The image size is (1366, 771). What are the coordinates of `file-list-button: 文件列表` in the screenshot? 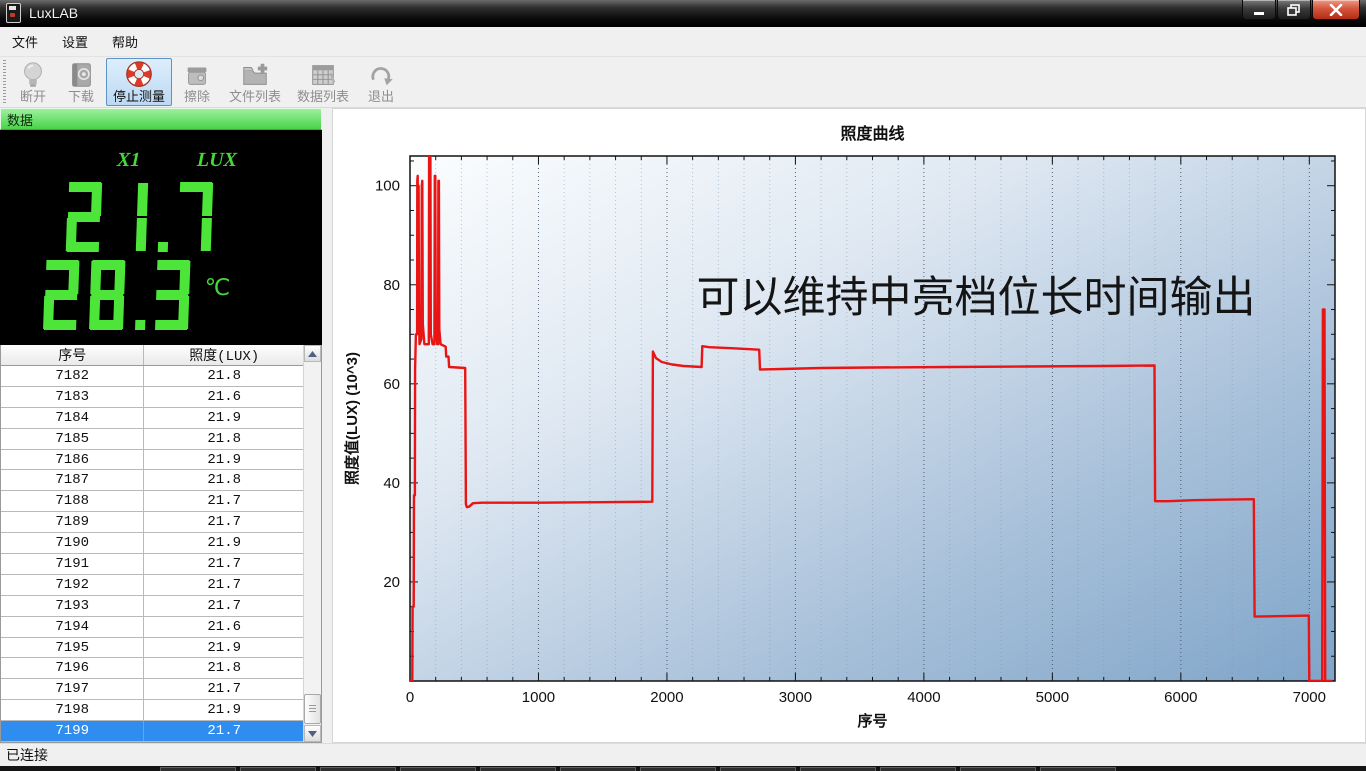 It's located at (255, 82).